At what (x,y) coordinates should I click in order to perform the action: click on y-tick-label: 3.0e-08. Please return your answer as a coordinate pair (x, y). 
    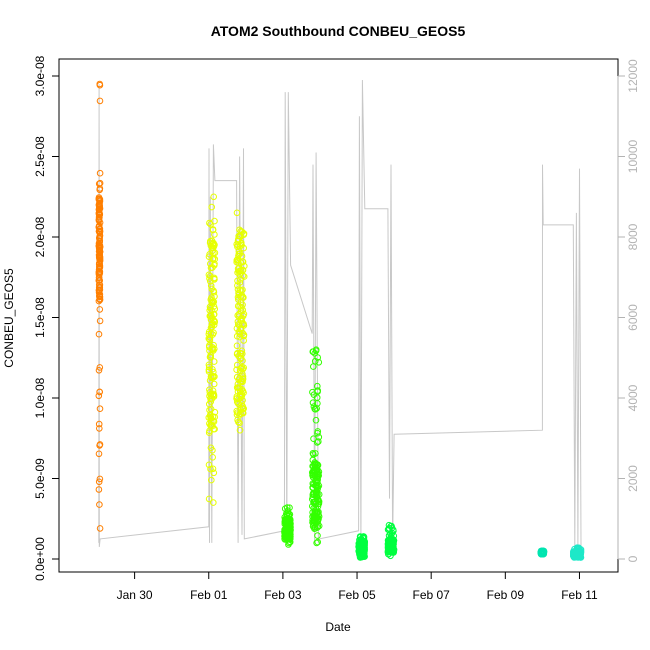
    Looking at the image, I should click on (40, 75).